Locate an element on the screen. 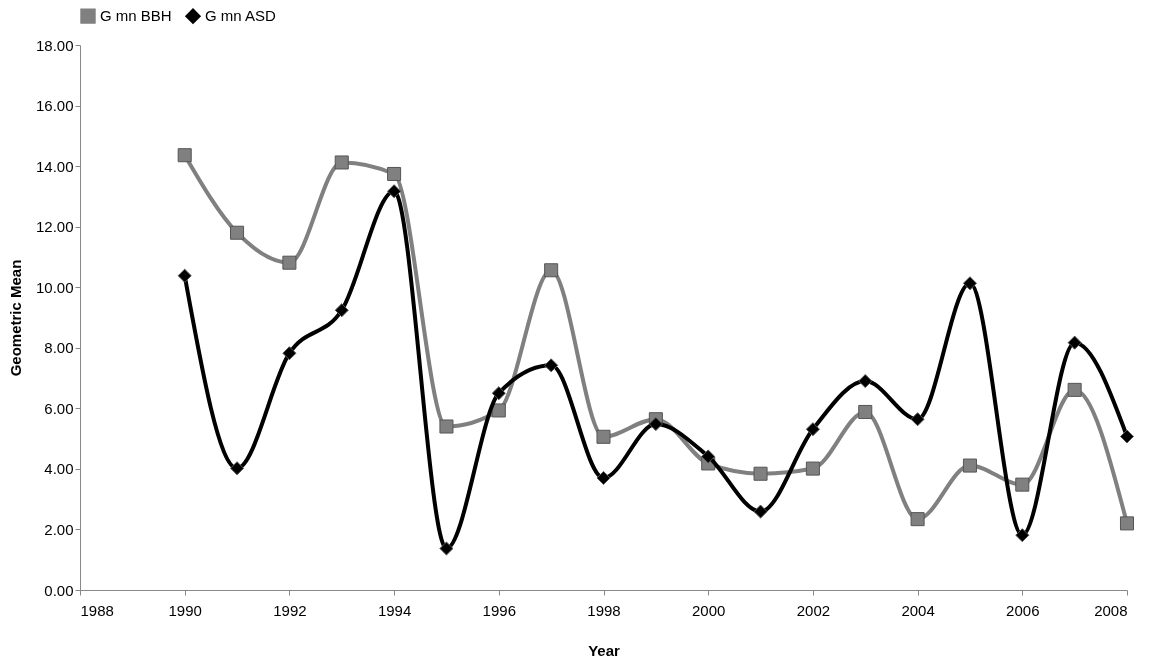  y-tick-label: 18.00 is located at coordinates (54, 45).